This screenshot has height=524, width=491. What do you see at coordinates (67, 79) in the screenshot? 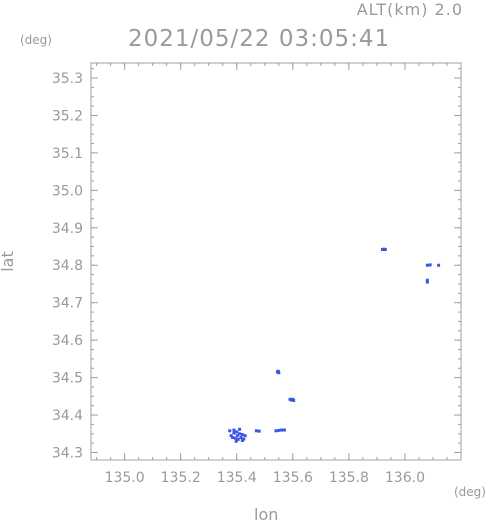
I see `y-tick-label: 35.3` at bounding box center [67, 79].